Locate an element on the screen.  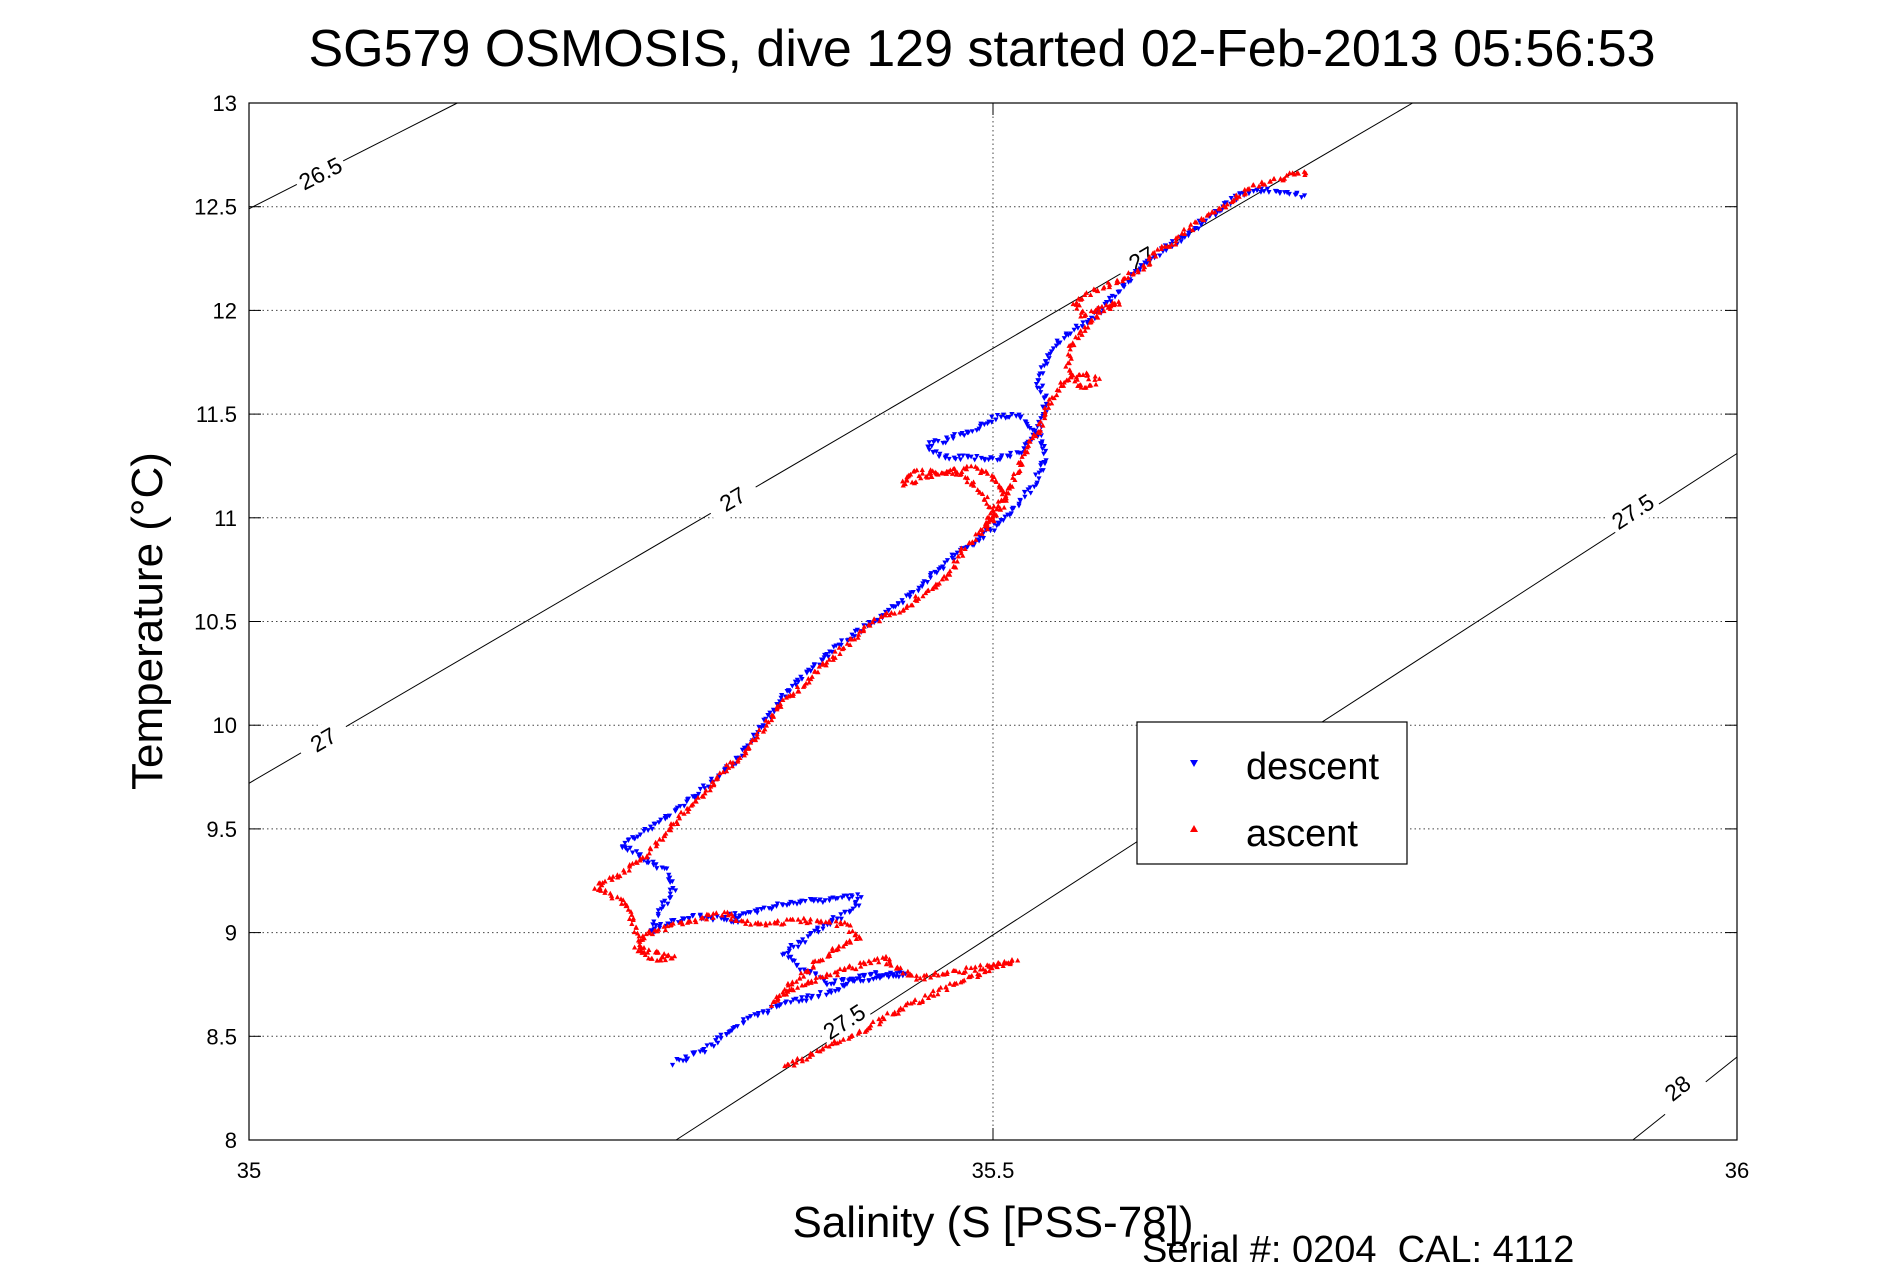
y-tick-label-10.5: 10.5 is located at coordinates (215, 622).